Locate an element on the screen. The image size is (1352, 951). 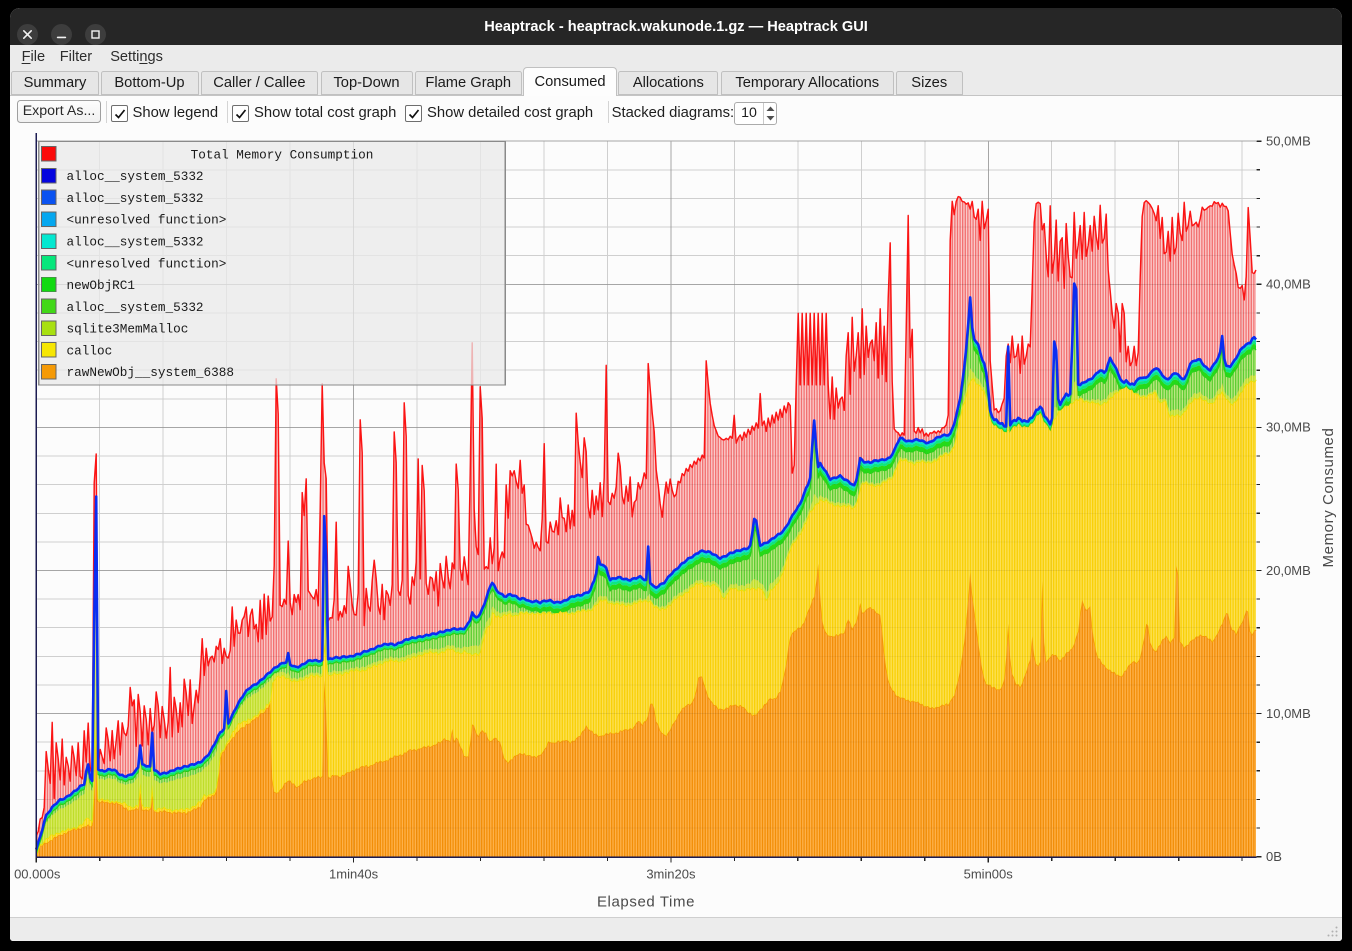
svg-text: sqlite3MemMalloc is located at coordinates (128, 329).